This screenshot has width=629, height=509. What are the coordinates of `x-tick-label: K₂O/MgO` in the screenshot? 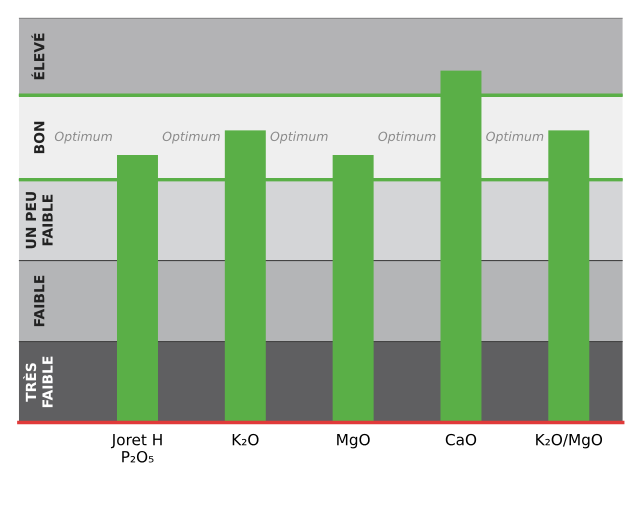 It's located at (569, 441).